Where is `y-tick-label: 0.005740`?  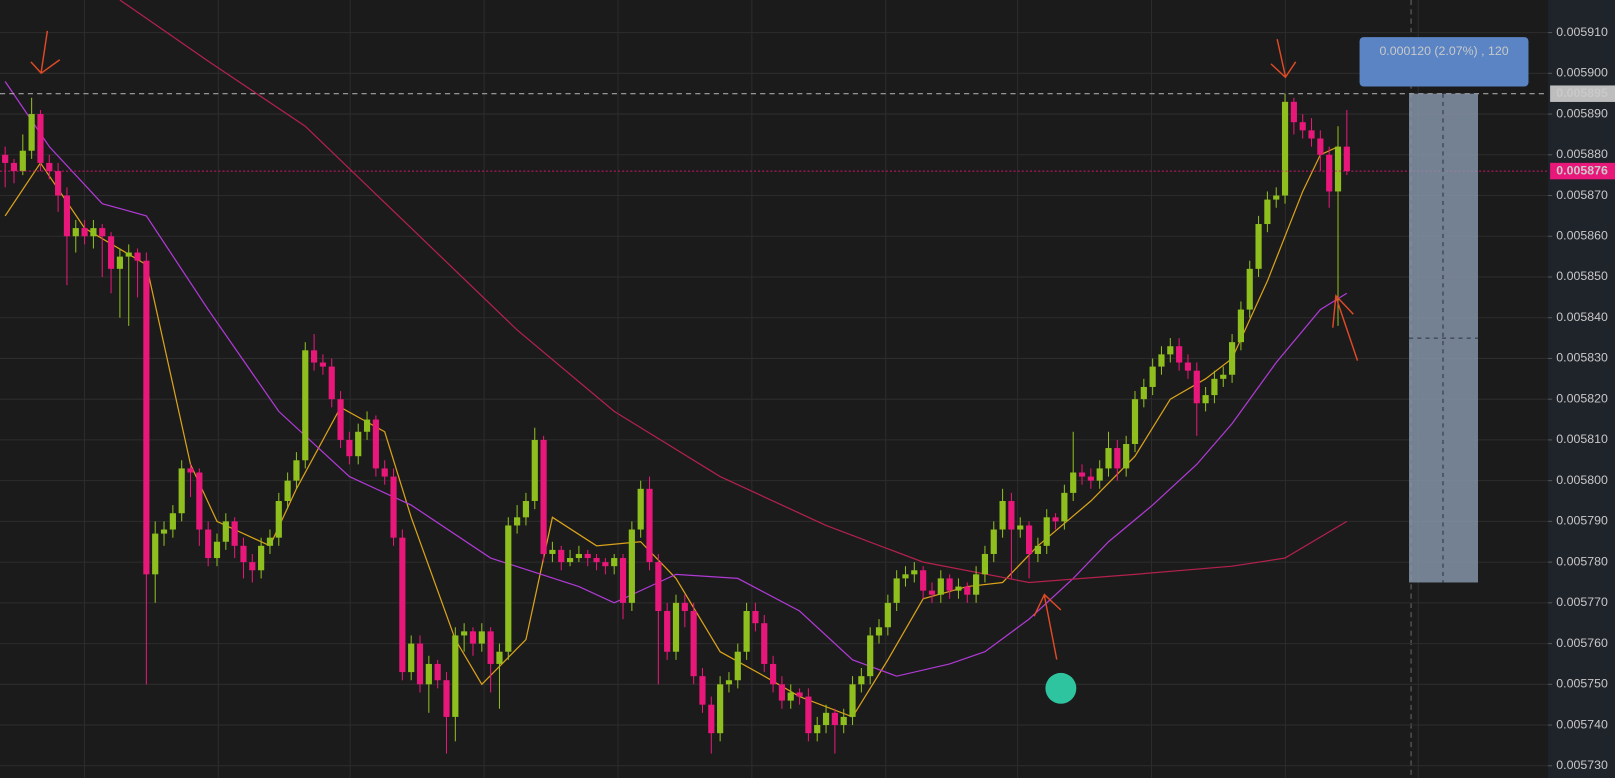
y-tick-label: 0.005740 is located at coordinates (1582, 724).